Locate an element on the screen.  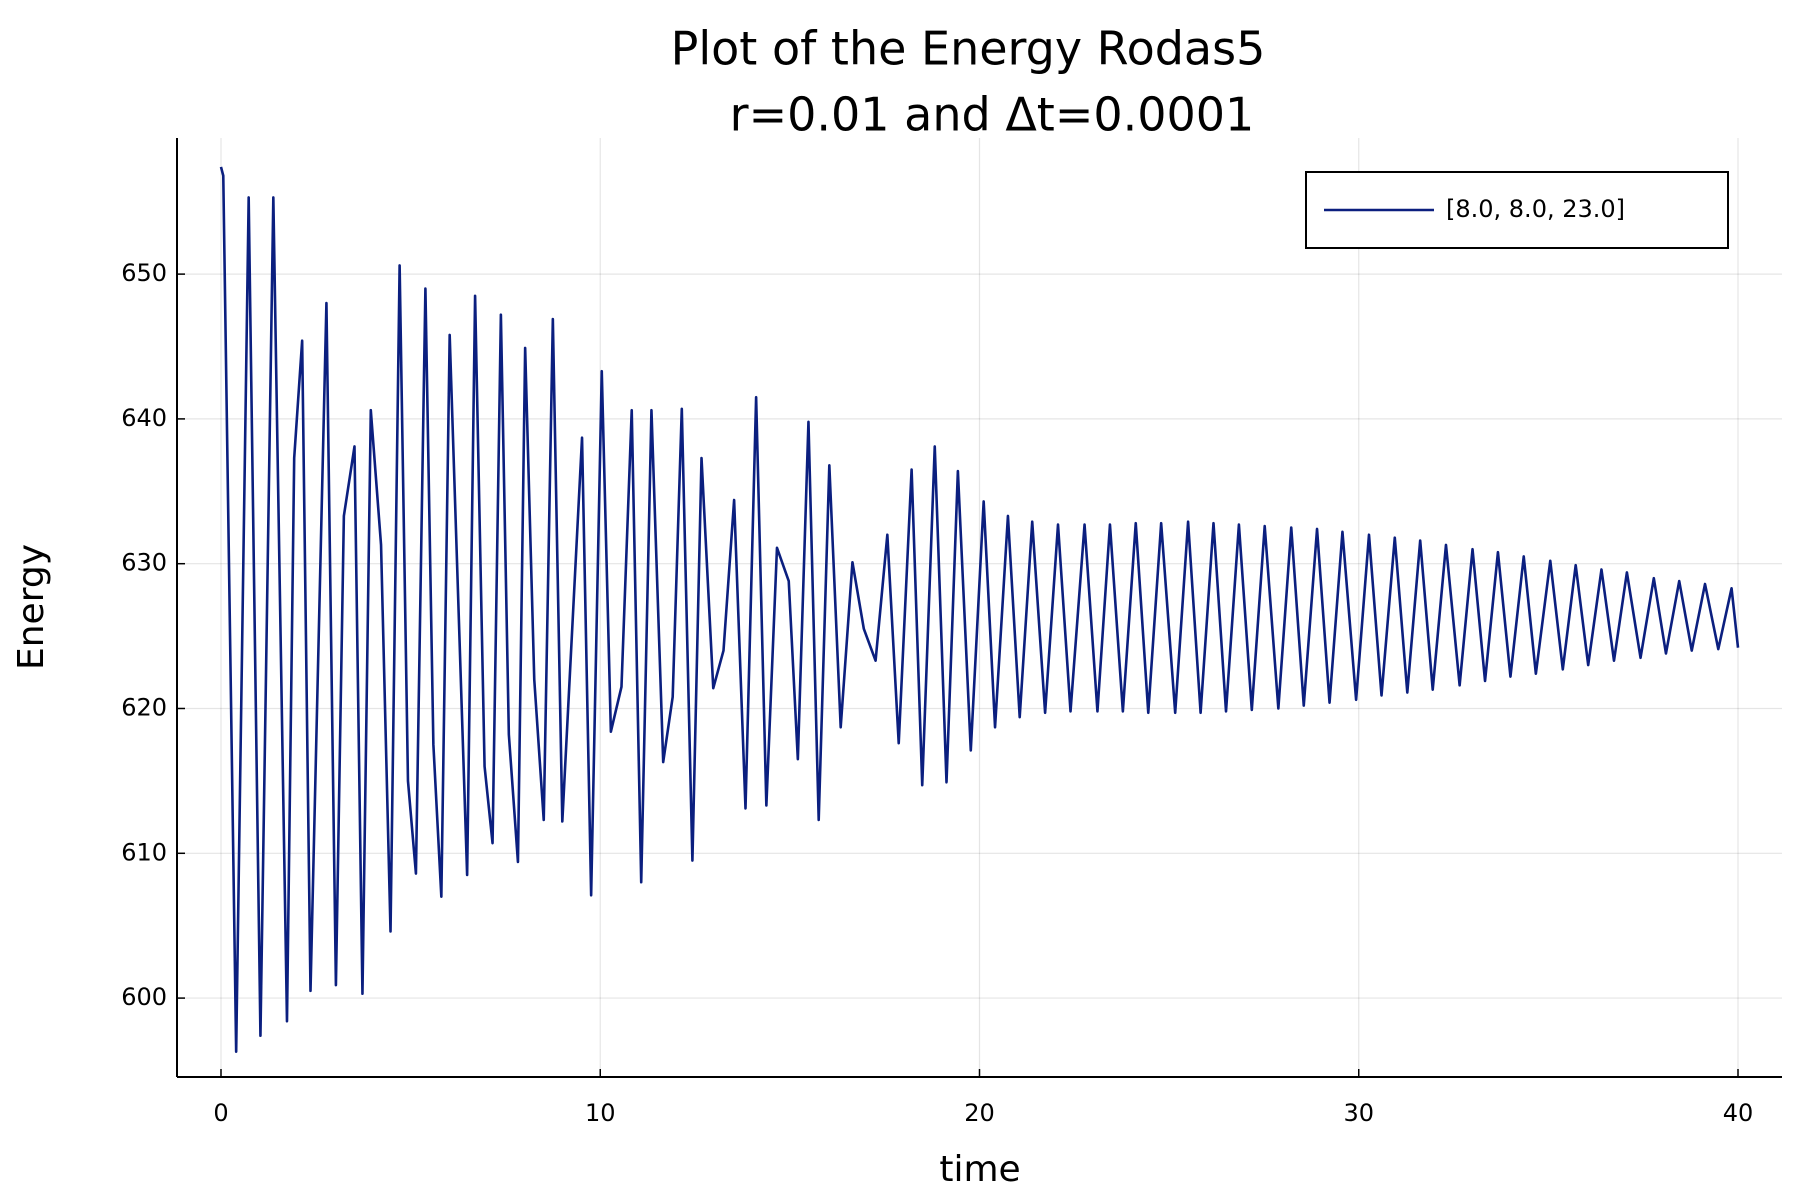
y-tick-label: 640 is located at coordinates (144, 418).